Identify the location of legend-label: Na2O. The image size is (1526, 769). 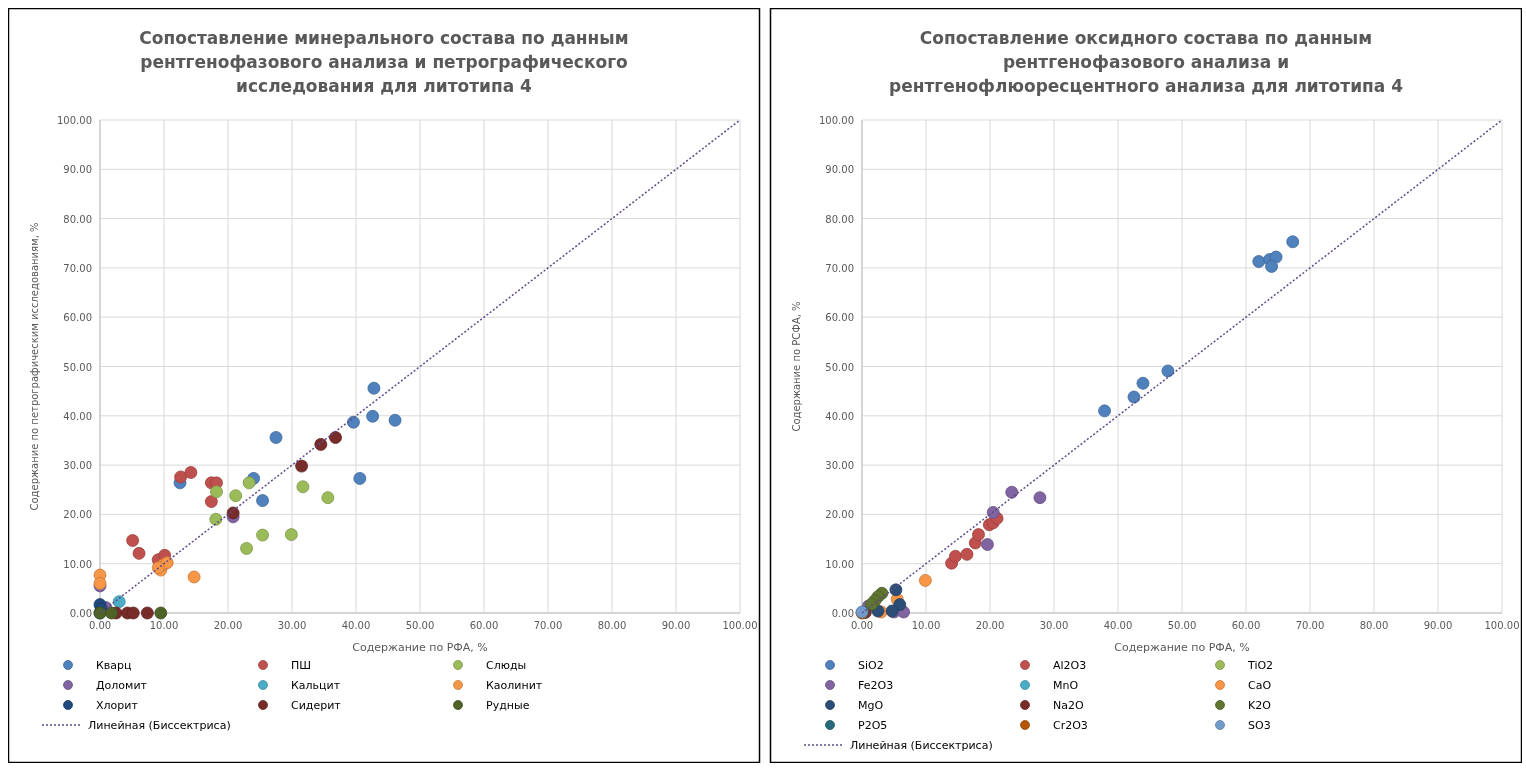
(1068, 705).